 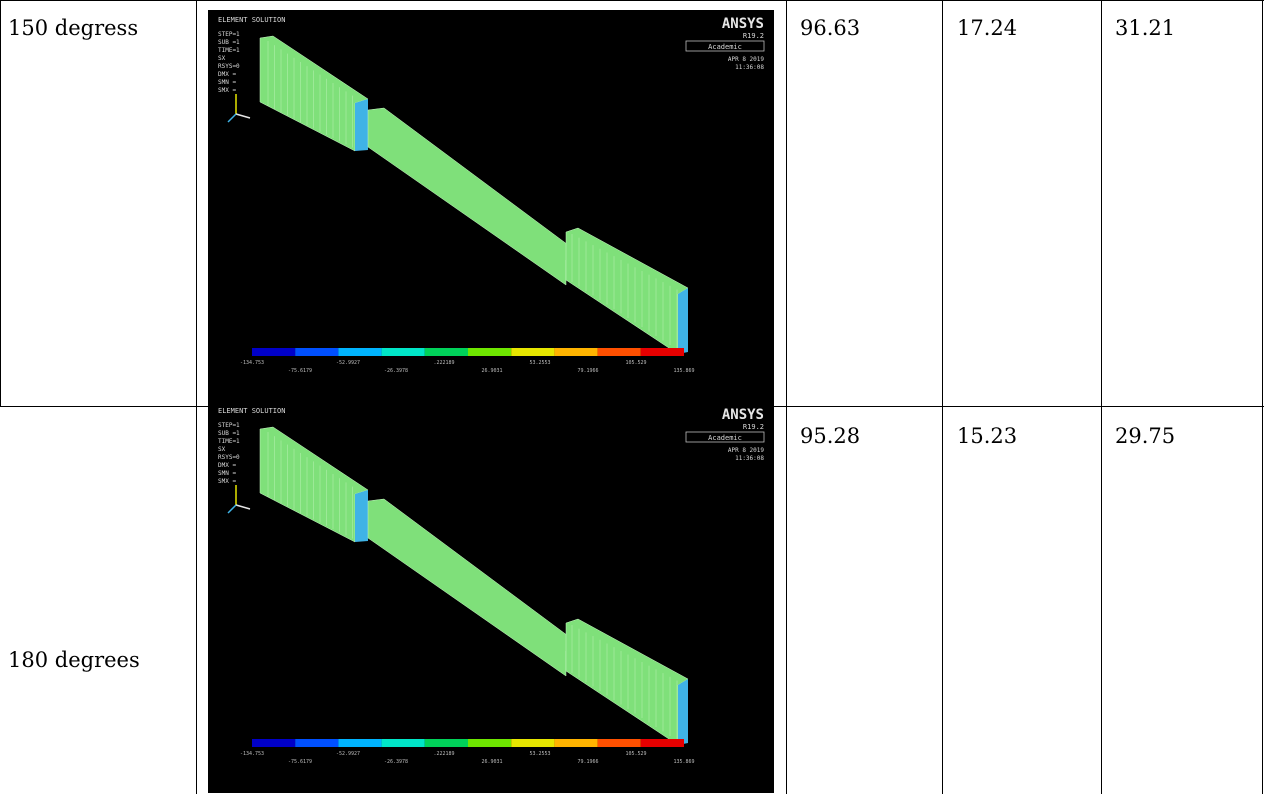 I want to click on value-cell: 31.21, so click(x=1145, y=28).